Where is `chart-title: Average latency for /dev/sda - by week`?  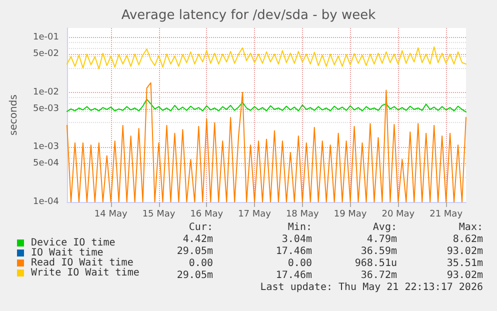 chart-title: Average latency for /dev/sda - by week is located at coordinates (248, 15).